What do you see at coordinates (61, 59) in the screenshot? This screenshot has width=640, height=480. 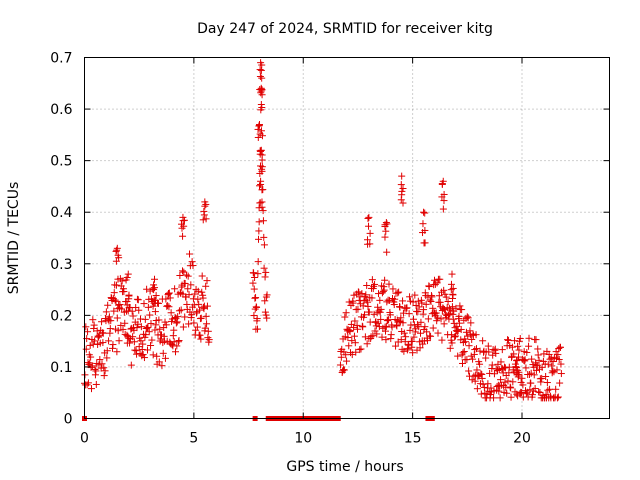 I see `y-tick-label: 0.7` at bounding box center [61, 59].